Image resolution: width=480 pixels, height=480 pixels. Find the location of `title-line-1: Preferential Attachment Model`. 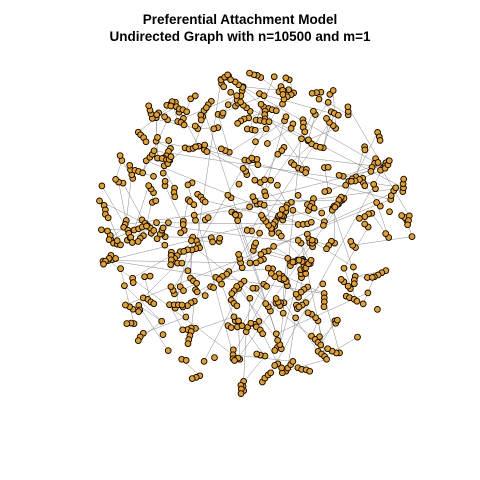

title-line-1: Preferential Attachment Model is located at coordinates (240, 19).